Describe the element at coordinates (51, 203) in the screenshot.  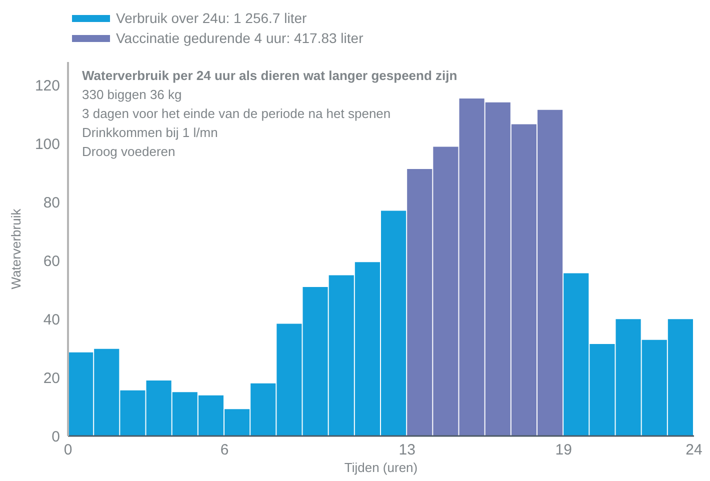
I see `y-tick-label: 80` at that location.